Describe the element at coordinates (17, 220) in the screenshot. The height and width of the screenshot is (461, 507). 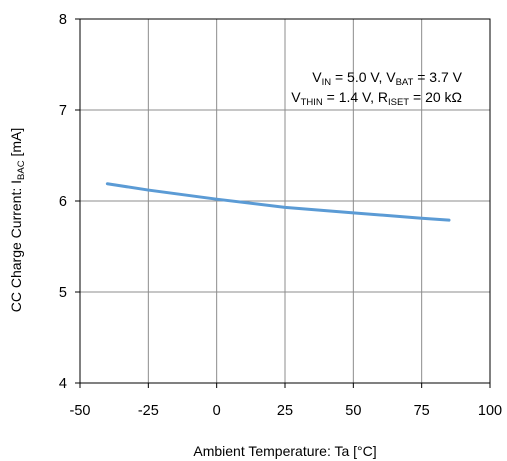
I see `y-axis-label: CC Charge Current: IBAC [mA]` at that location.